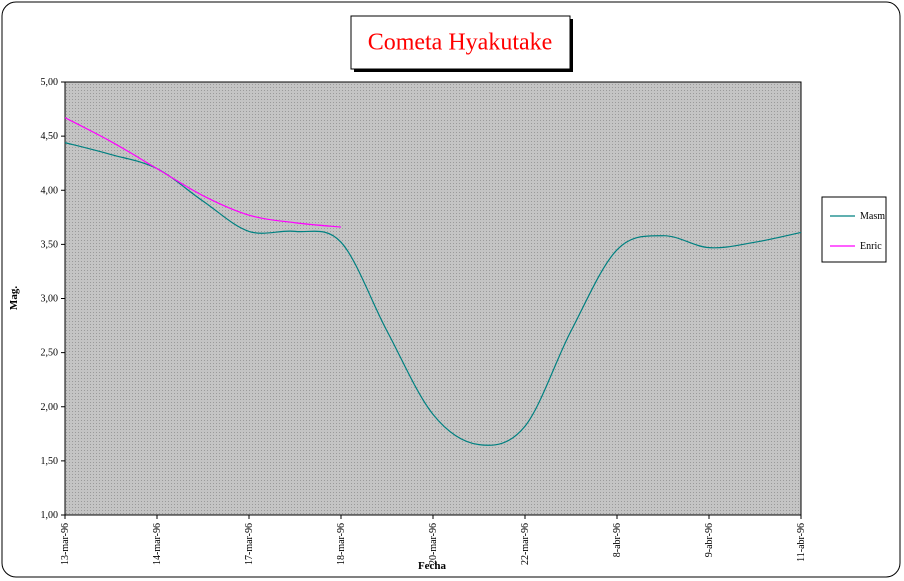  What do you see at coordinates (50, 515) in the screenshot?
I see `y-tick-label: 1,00` at bounding box center [50, 515].